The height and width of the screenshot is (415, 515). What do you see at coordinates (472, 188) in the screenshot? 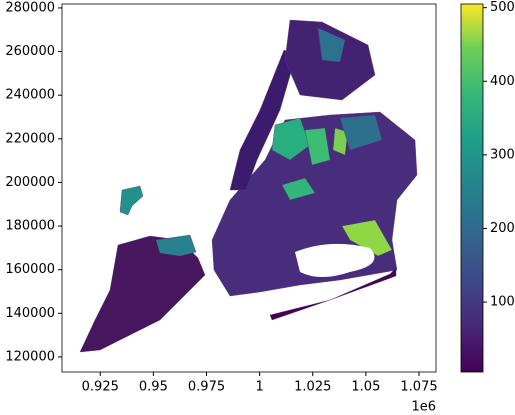
I see `colorbar` at bounding box center [472, 188].